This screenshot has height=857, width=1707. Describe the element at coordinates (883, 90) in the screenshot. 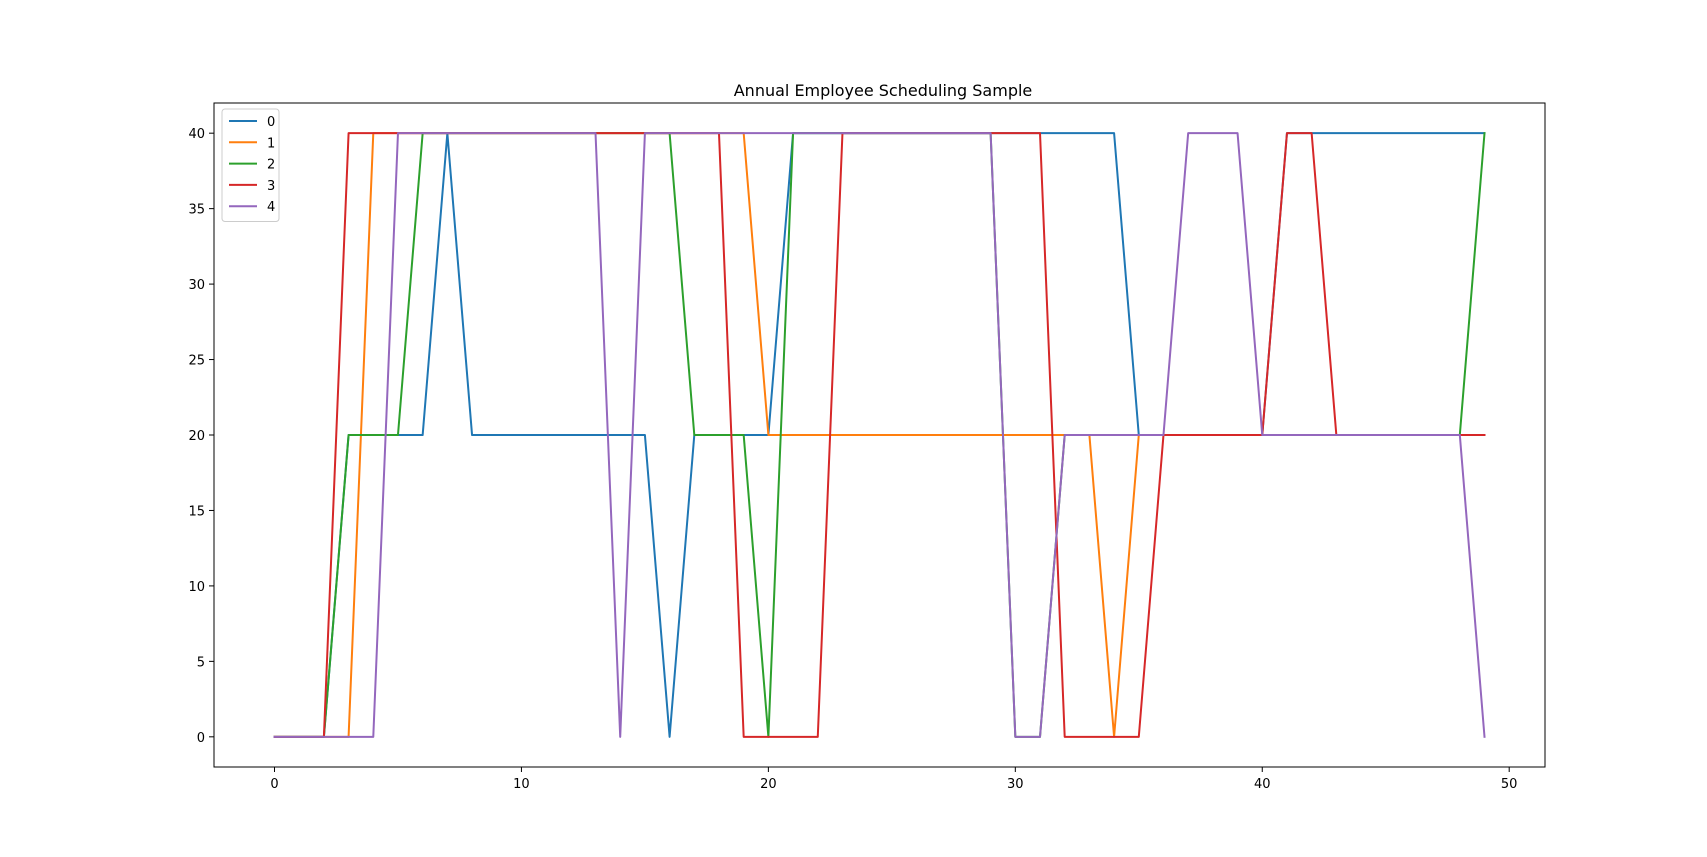

I see `chart-title: Annual Employee Scheduling Sample` at that location.